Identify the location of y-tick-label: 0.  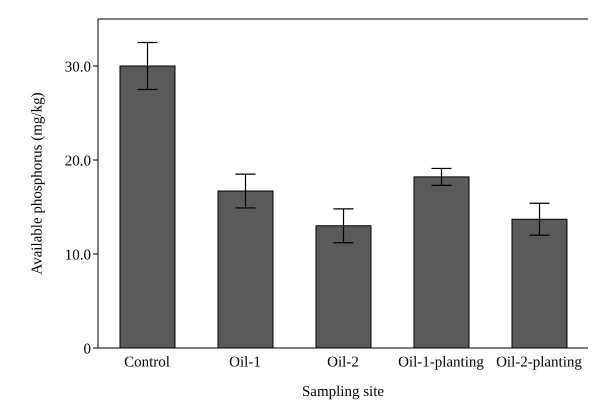
(87, 349).